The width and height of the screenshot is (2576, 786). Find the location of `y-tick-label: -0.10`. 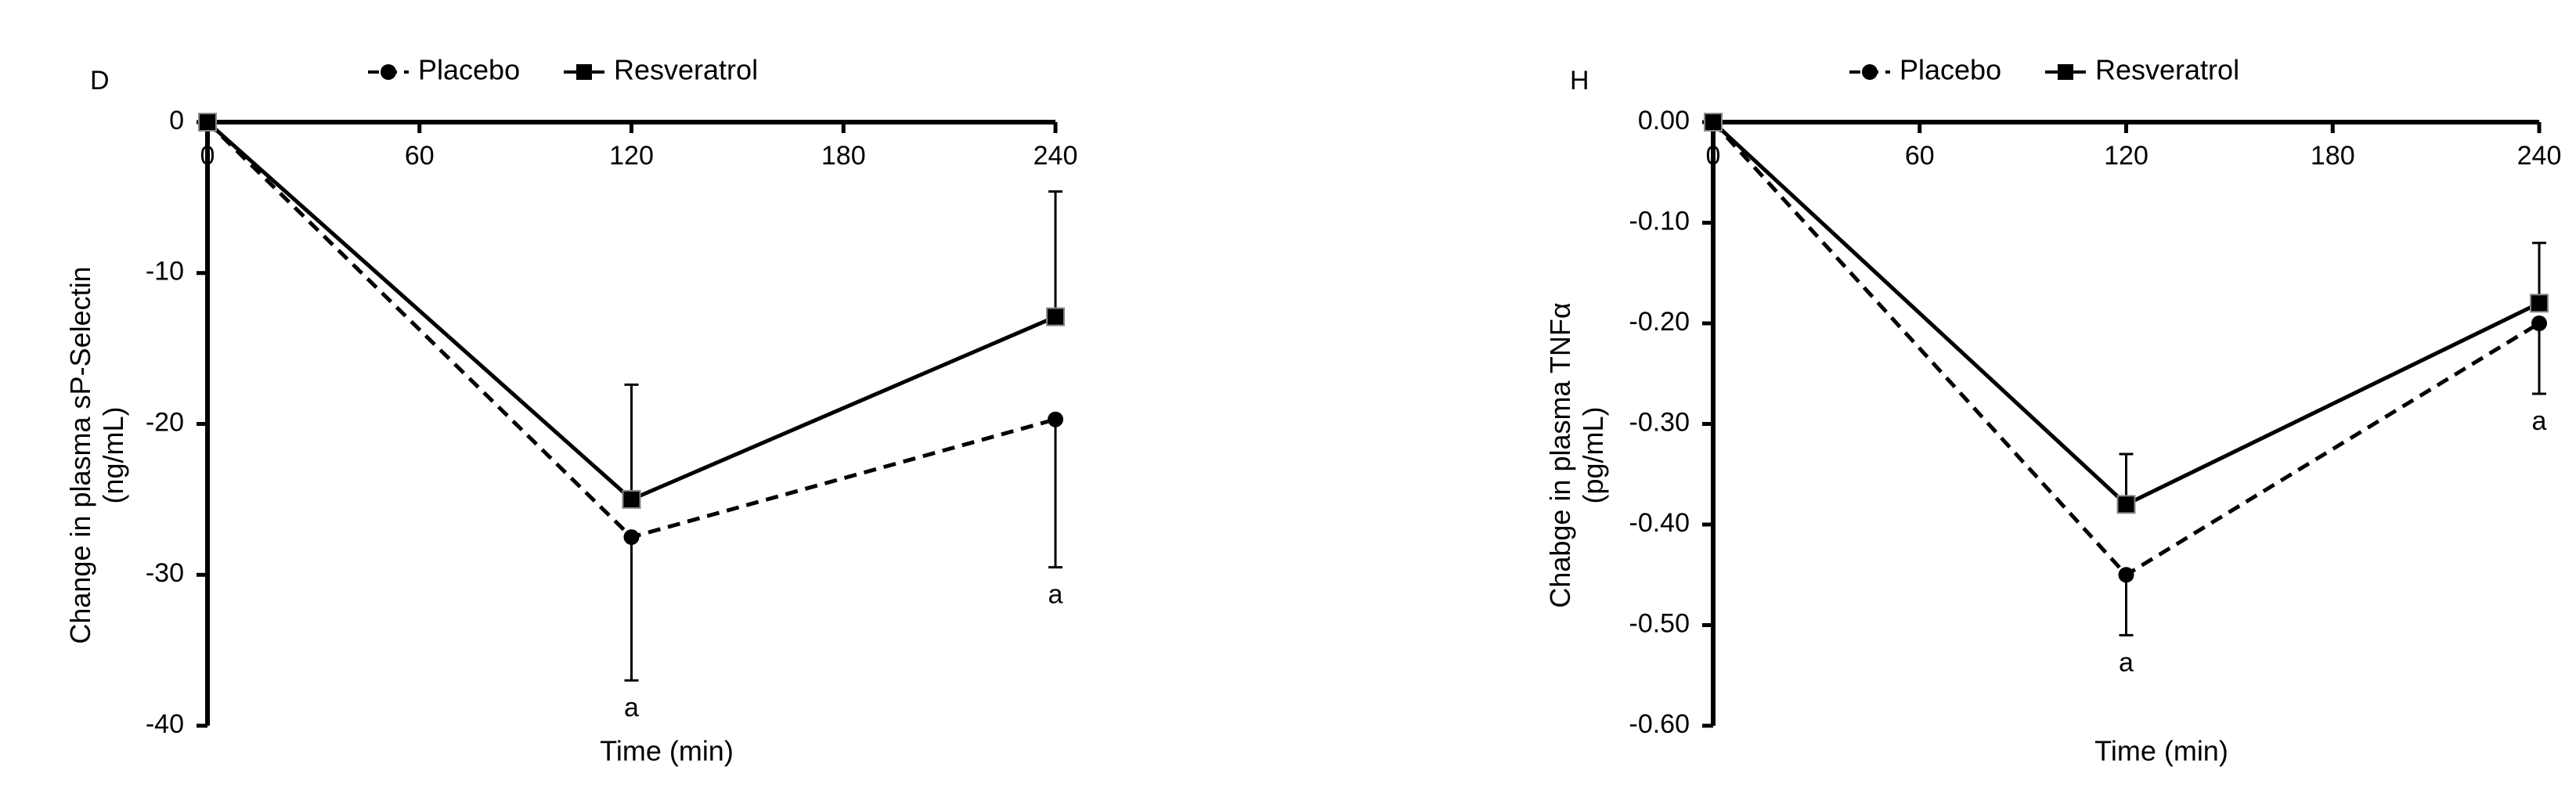

y-tick-label: -0.10 is located at coordinates (1659, 221).